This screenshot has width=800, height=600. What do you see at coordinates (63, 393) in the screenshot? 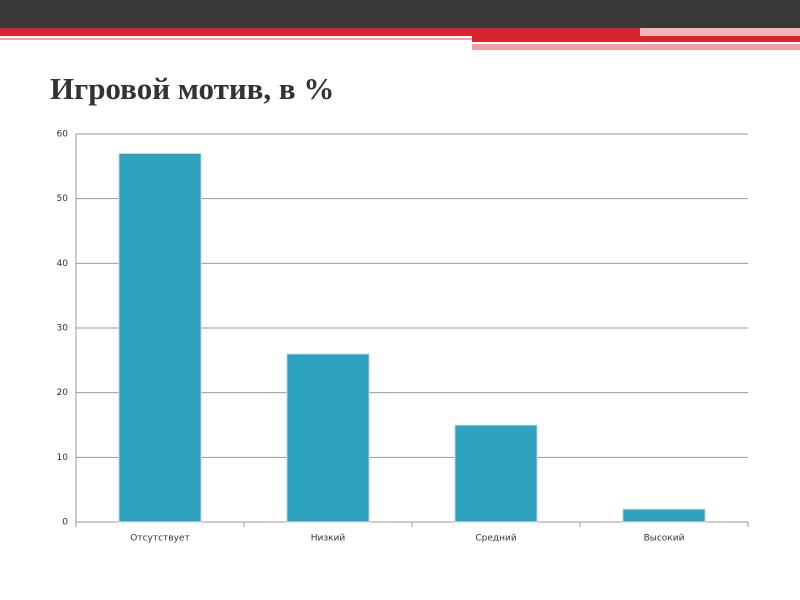
I see `y-tick-label: 20` at bounding box center [63, 393].